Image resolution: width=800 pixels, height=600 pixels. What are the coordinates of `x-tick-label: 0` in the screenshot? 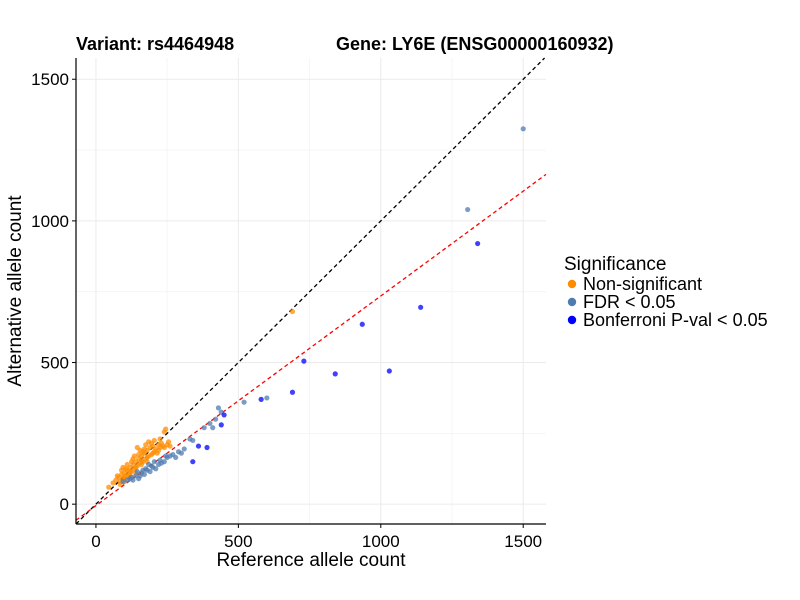 It's located at (95, 541).